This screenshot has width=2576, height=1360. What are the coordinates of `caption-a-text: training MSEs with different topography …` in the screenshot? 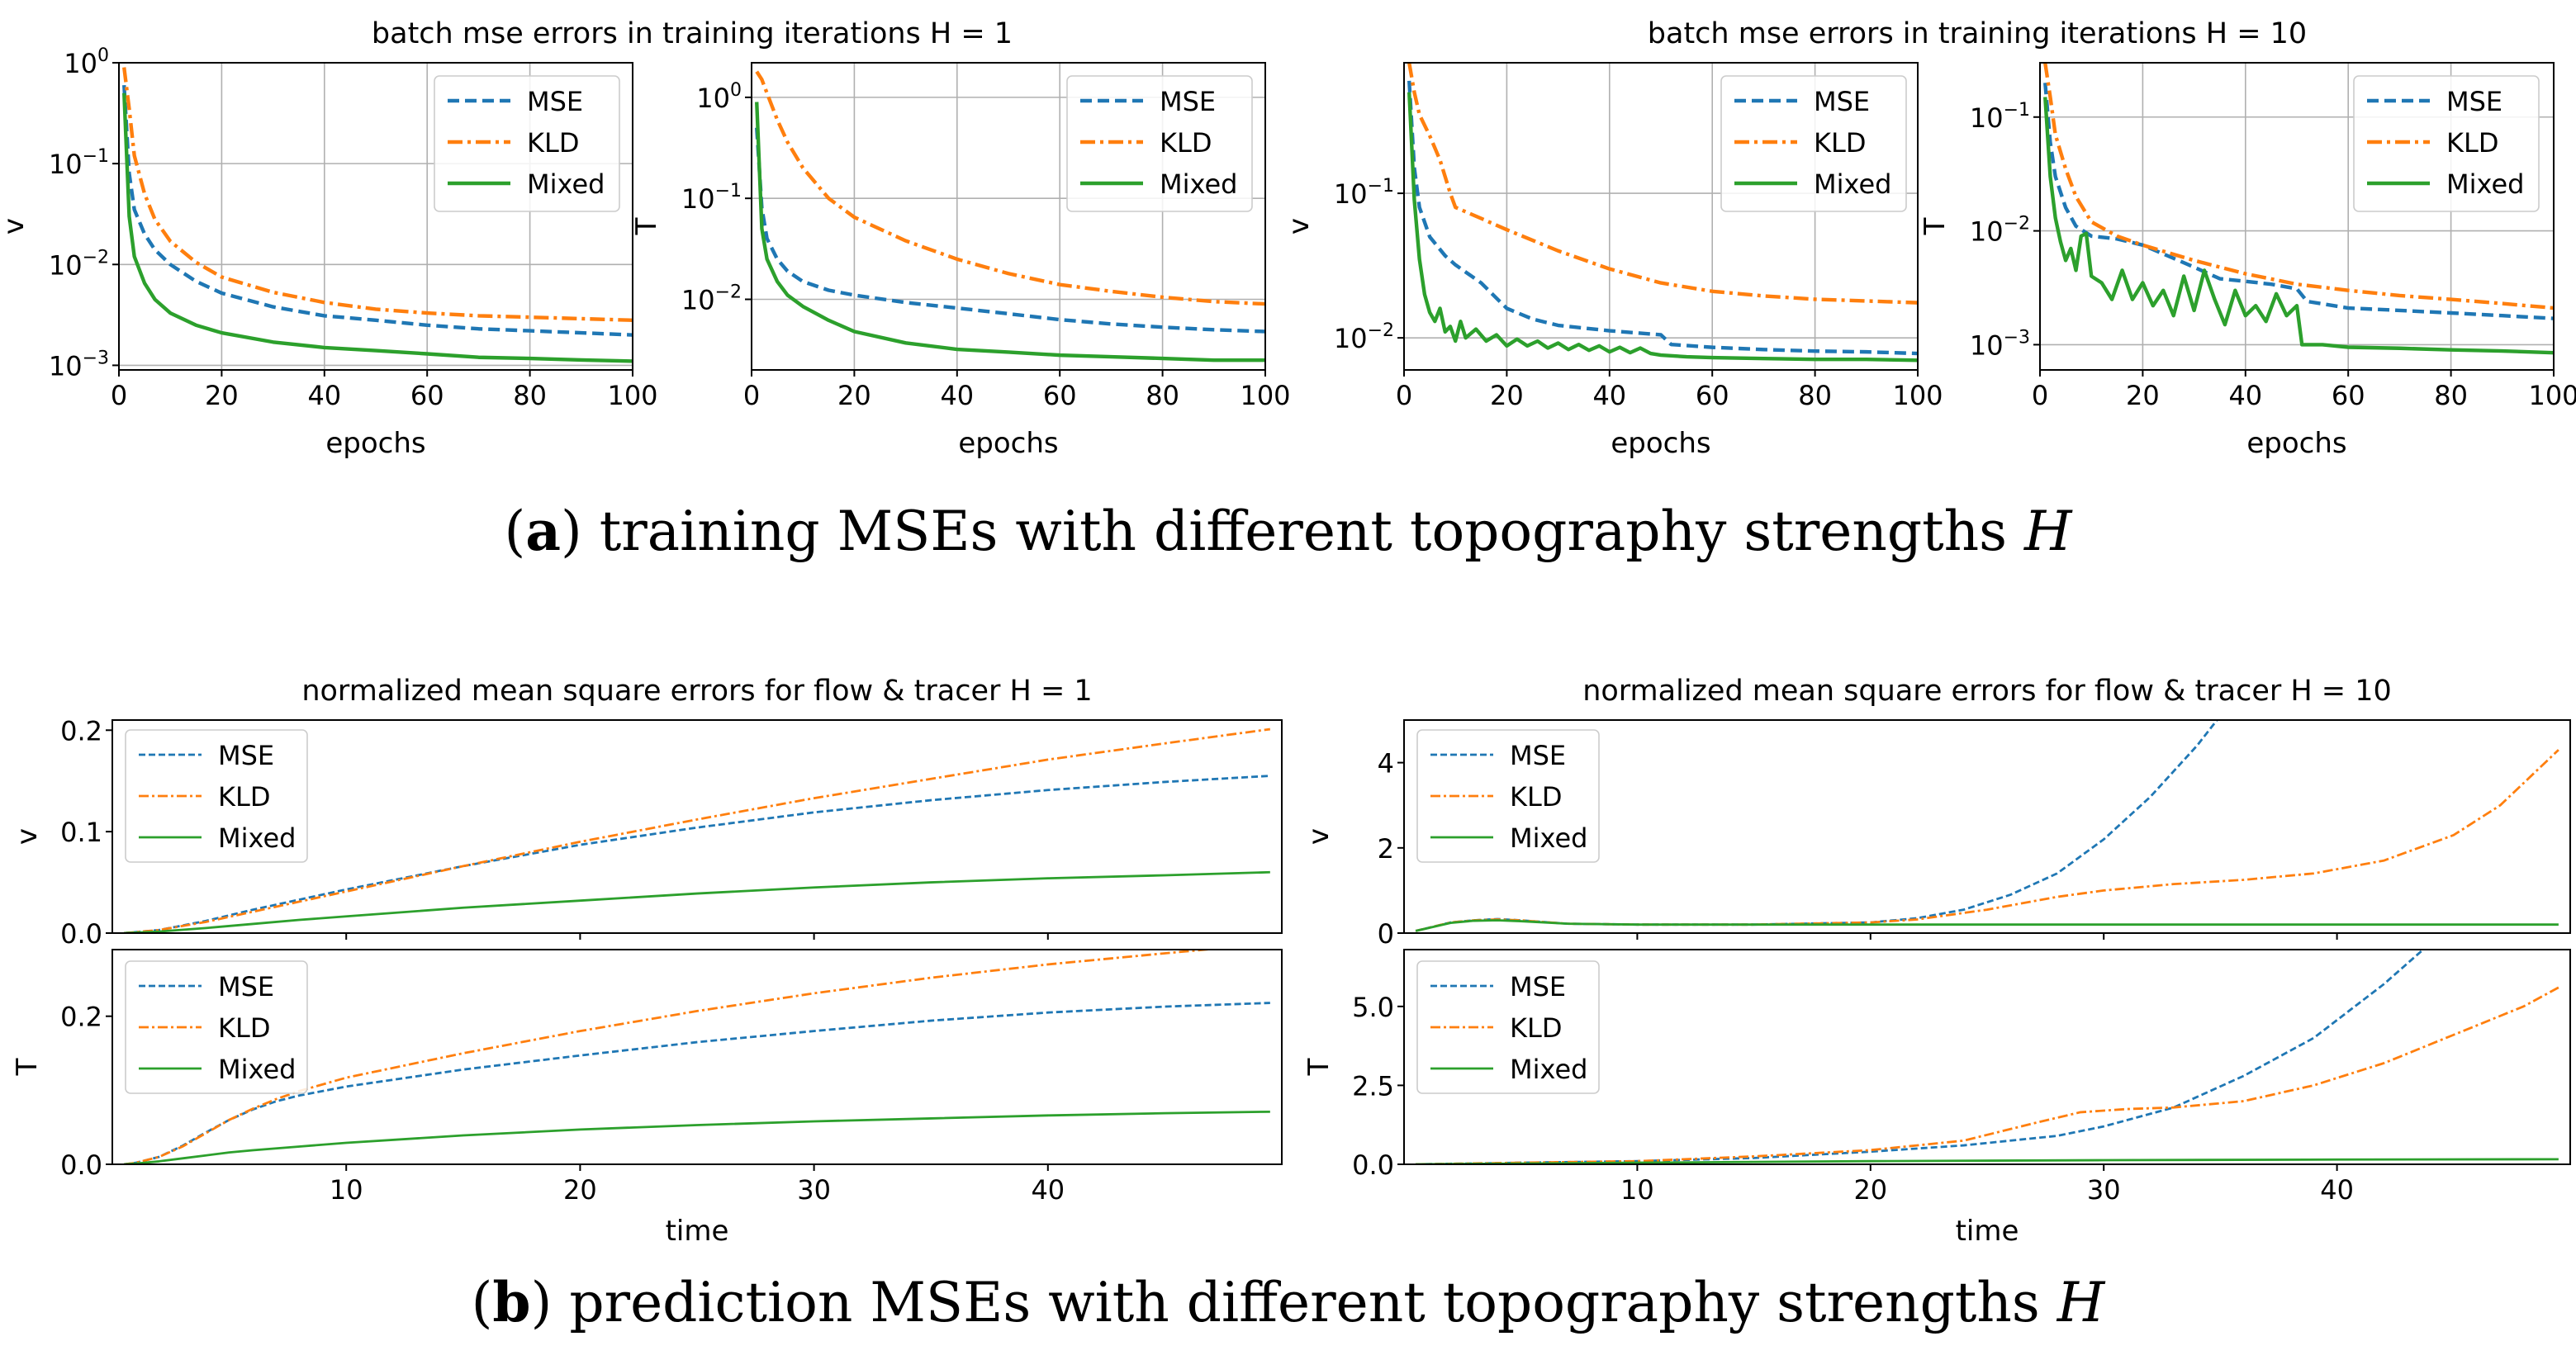 It's located at (1303, 531).